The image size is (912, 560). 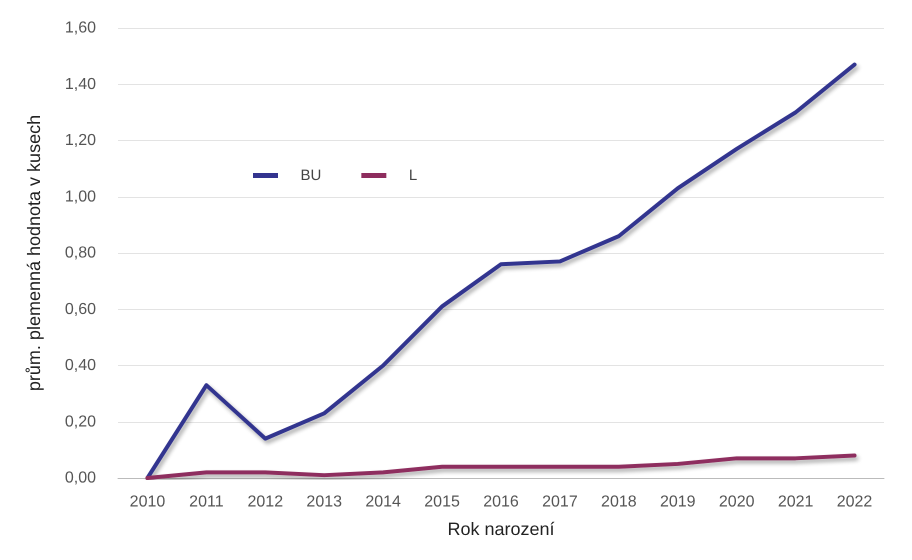 What do you see at coordinates (619, 502) in the screenshot?
I see `x-tick-label: 2018` at bounding box center [619, 502].